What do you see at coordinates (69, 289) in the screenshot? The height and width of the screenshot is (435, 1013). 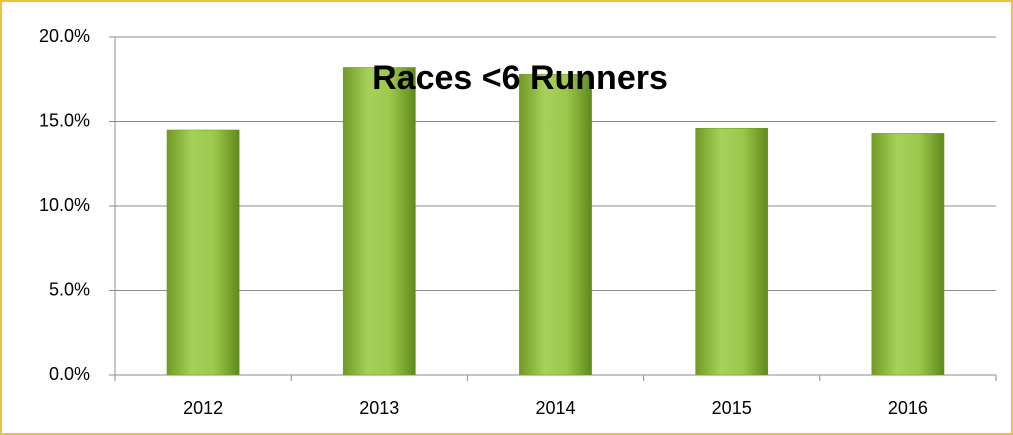 I see `y-tick-label: 5.0%` at bounding box center [69, 289].